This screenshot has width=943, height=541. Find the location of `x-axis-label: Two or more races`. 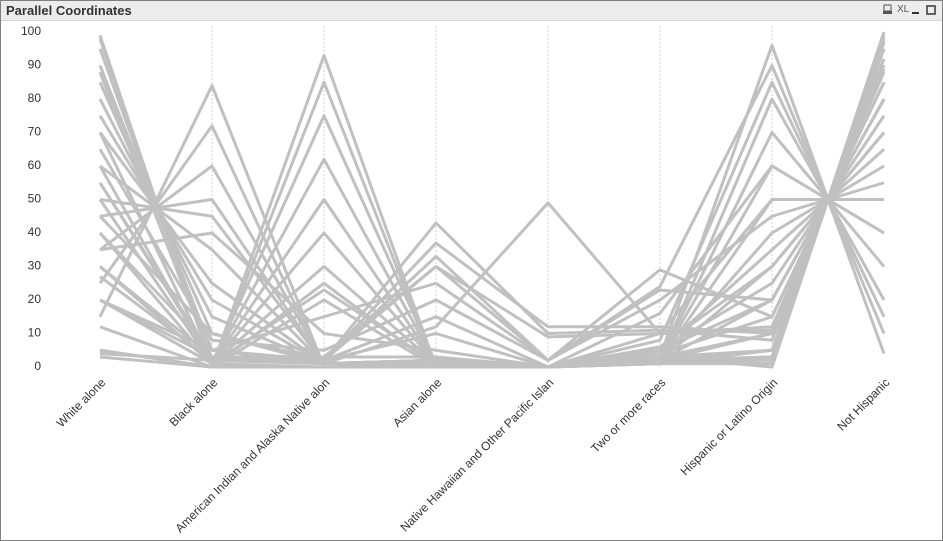

x-axis-label: Two or more races is located at coordinates (628, 415).